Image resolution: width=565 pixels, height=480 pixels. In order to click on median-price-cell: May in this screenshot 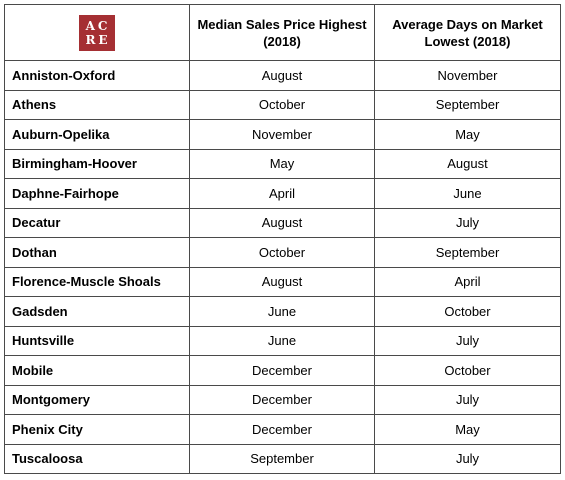, I will do `click(282, 163)`.